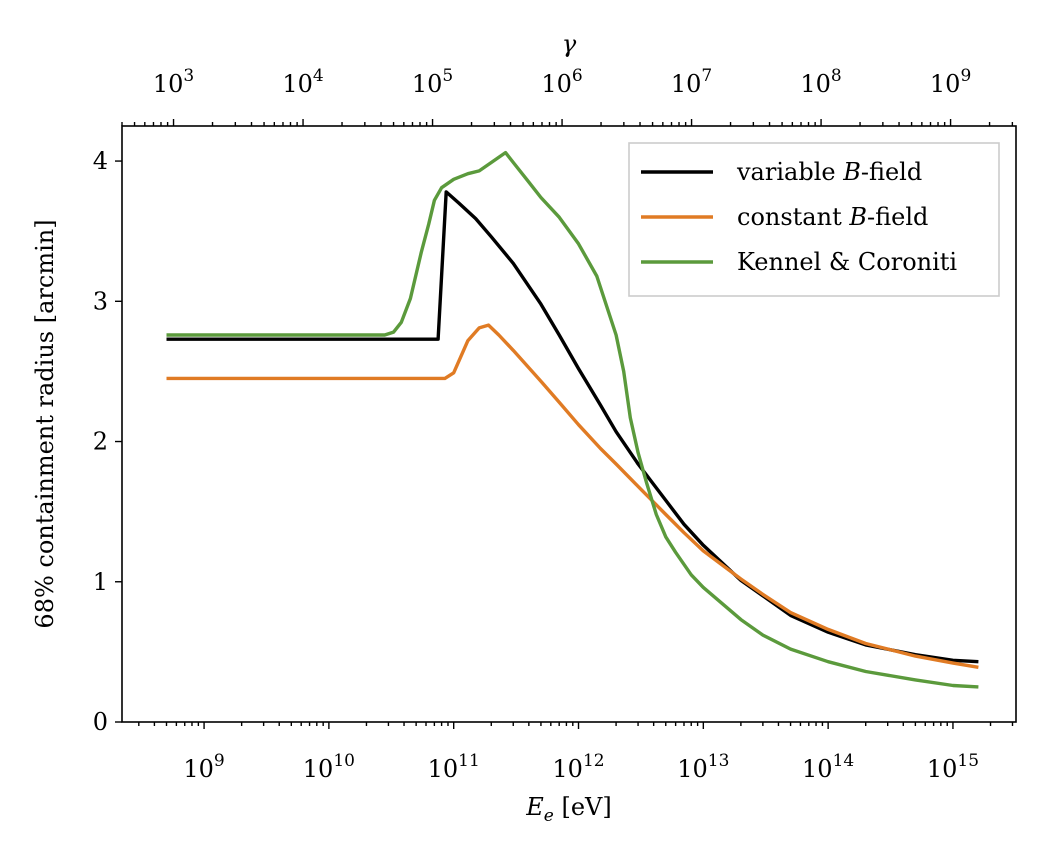 The width and height of the screenshot is (1045, 858). What do you see at coordinates (100, 722) in the screenshot?
I see `y-tick-label: 0` at bounding box center [100, 722].